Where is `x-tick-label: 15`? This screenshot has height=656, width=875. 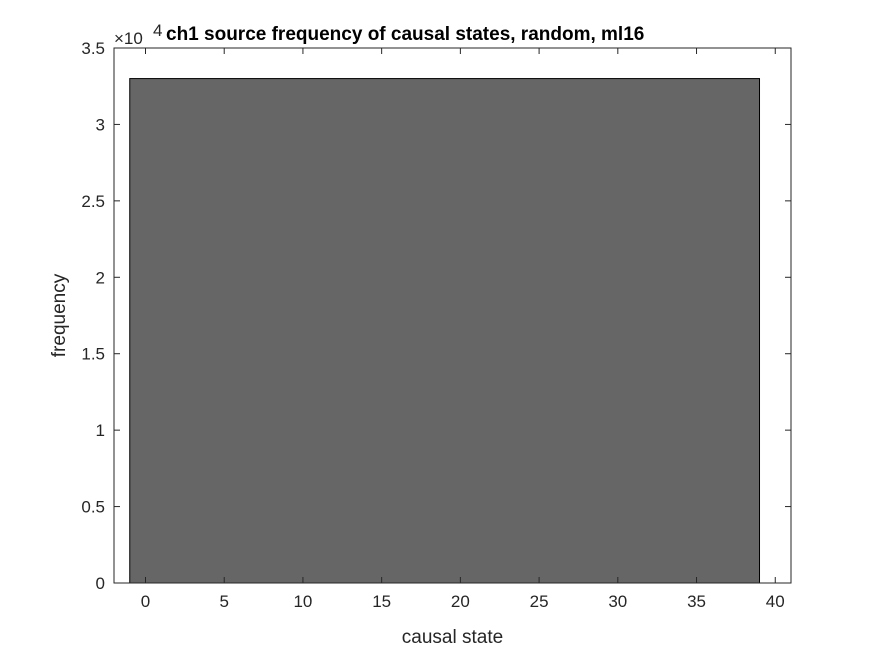
x-tick-label: 15 is located at coordinates (381, 601).